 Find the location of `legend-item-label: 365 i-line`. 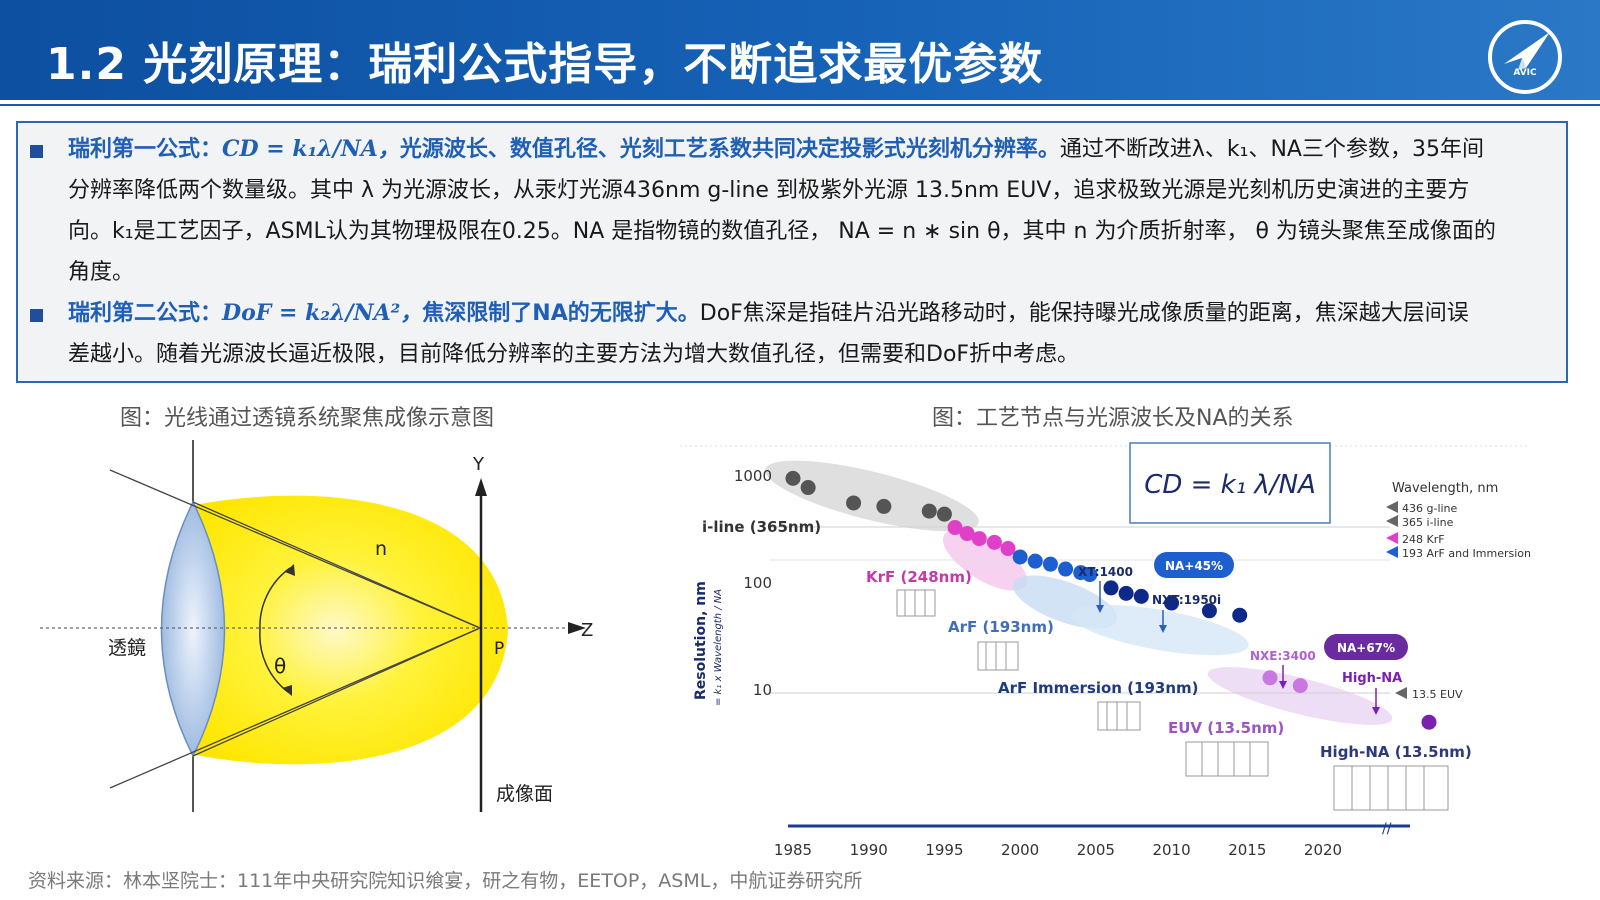

legend-item-label: 365 i-line is located at coordinates (1428, 522).